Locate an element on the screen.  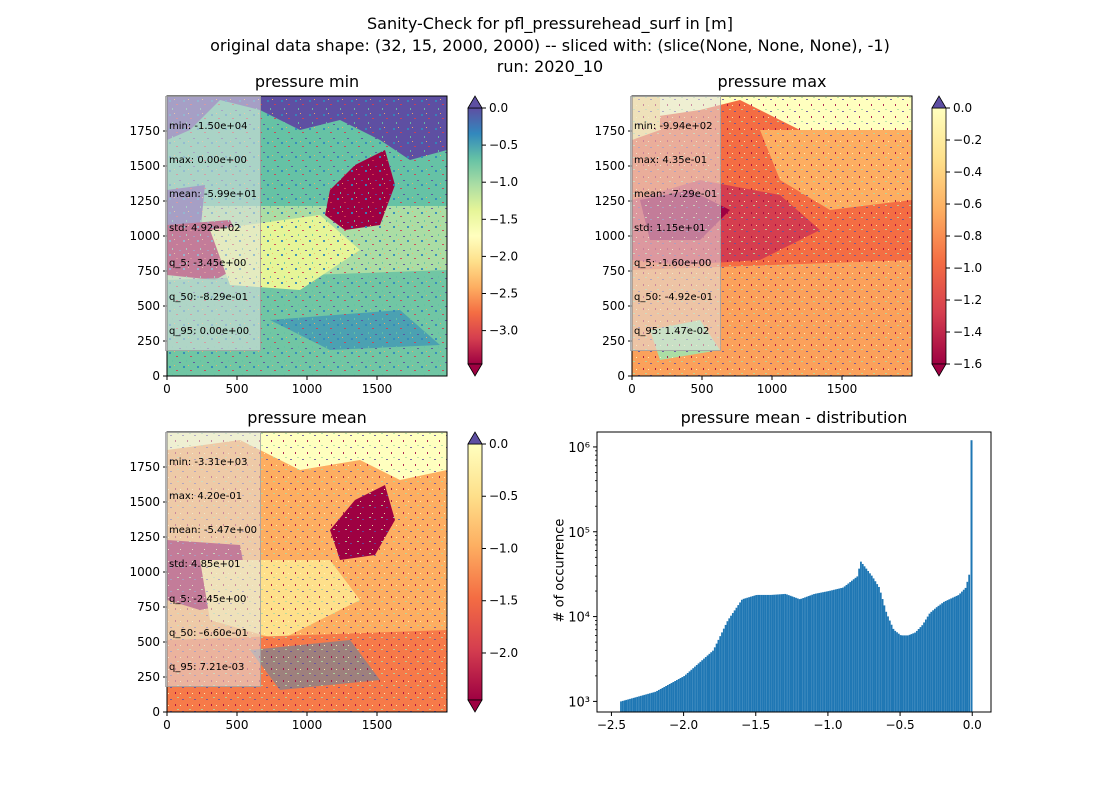
colorbar-tick-label: −1.4 is located at coordinates (967, 332).